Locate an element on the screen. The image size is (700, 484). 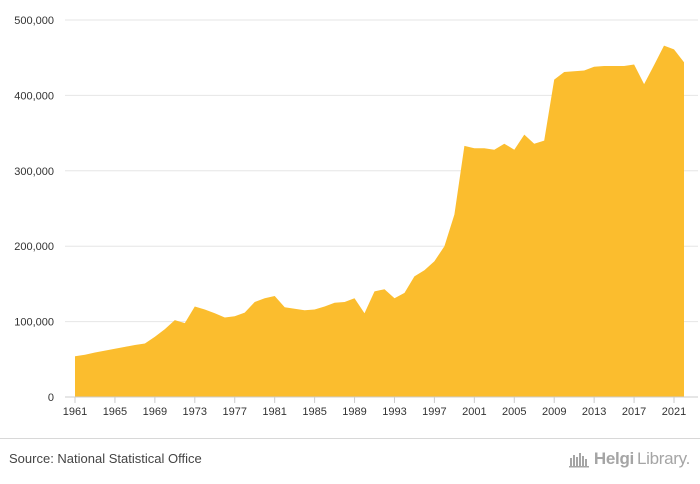
x-tick-label: 1973 is located at coordinates (195, 412).